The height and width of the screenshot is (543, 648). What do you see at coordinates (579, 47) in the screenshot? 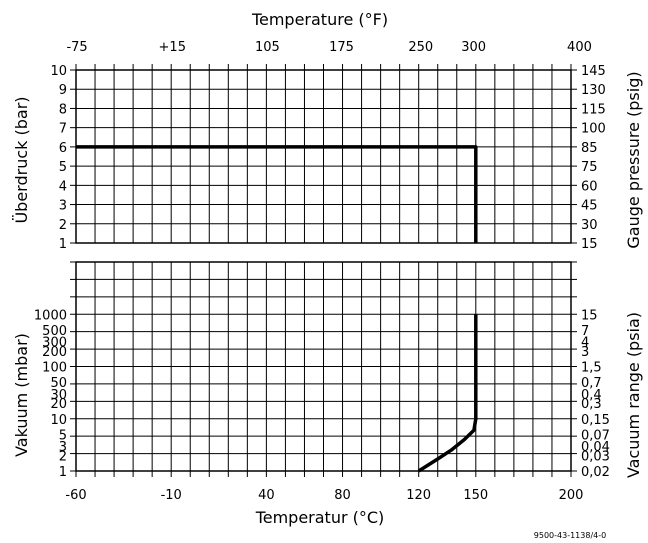
I see `top-tick-label: 400` at bounding box center [579, 47].